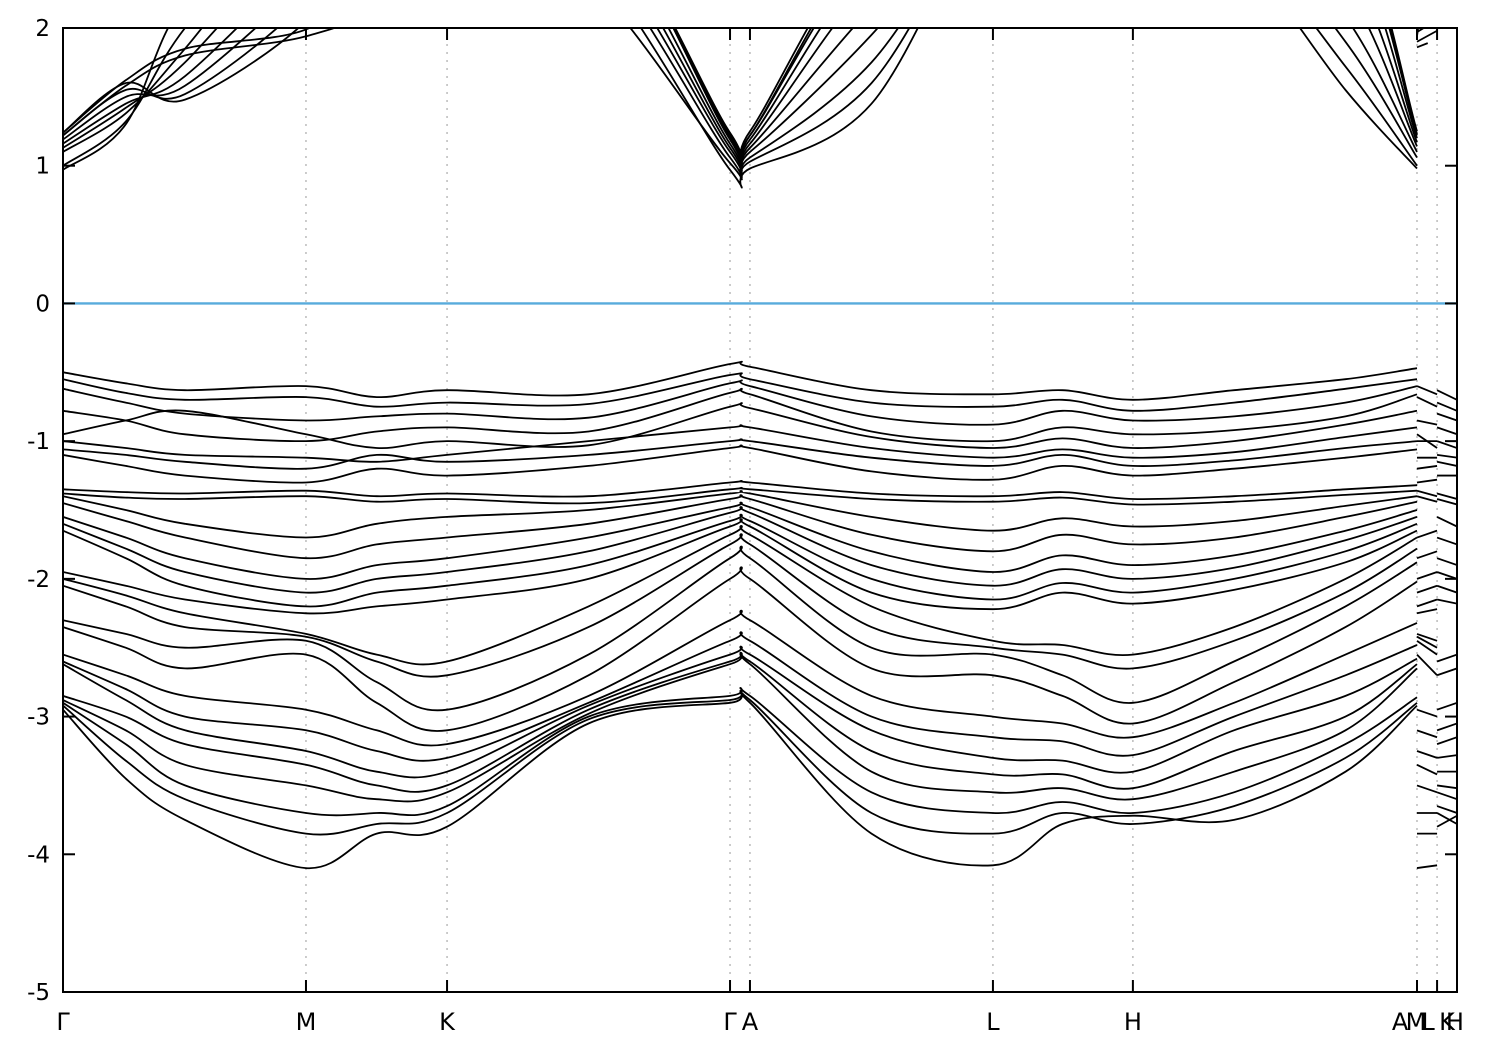  I want to click on y-tick-label: -1, so click(38, 442).